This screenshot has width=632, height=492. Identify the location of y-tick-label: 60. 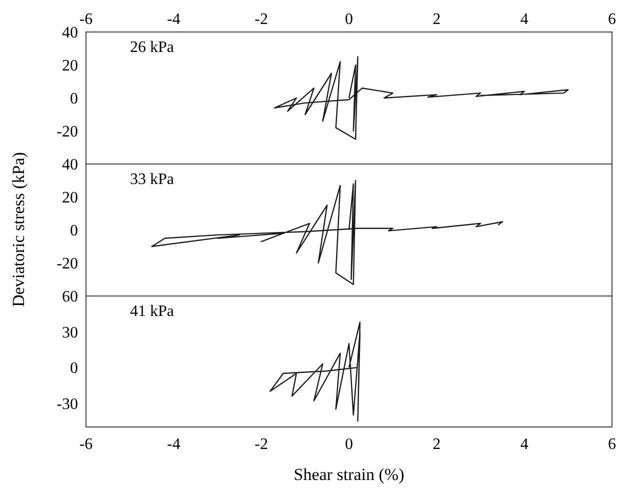
(70, 297).